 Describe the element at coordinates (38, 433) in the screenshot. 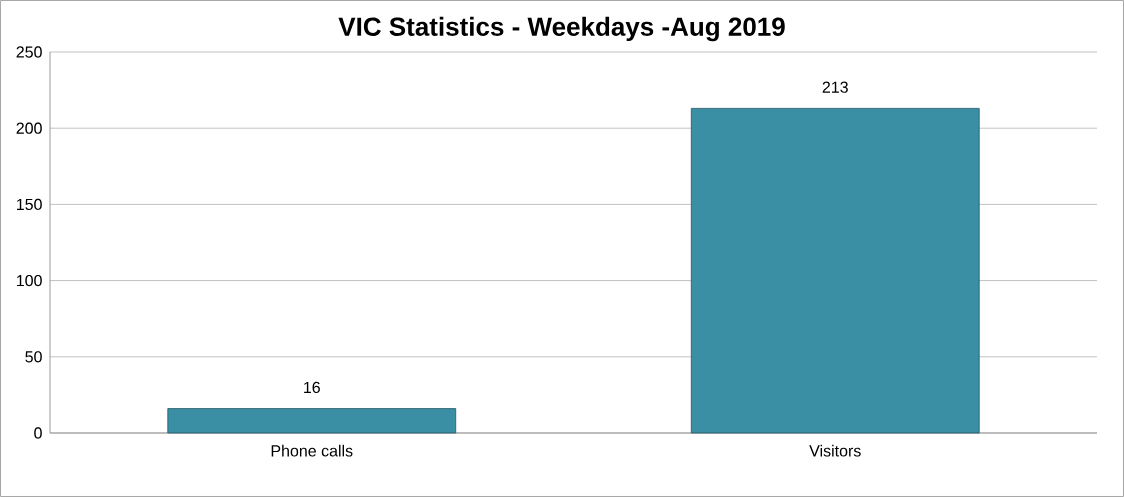

I see `y-tick-label: 0` at that location.